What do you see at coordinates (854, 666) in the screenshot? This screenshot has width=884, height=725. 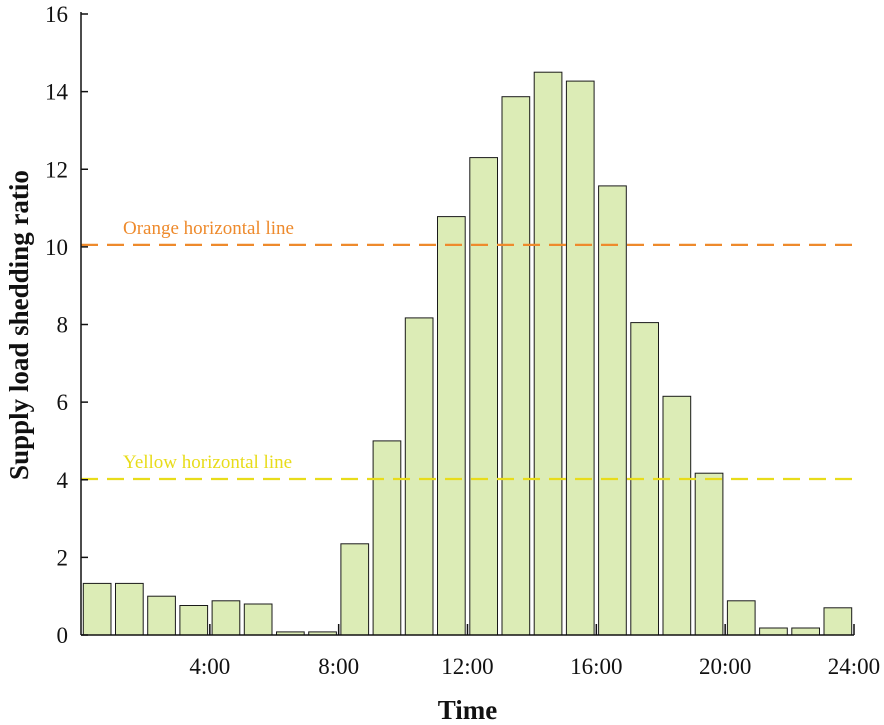 I see `x-tick-label: 24:00` at bounding box center [854, 666].